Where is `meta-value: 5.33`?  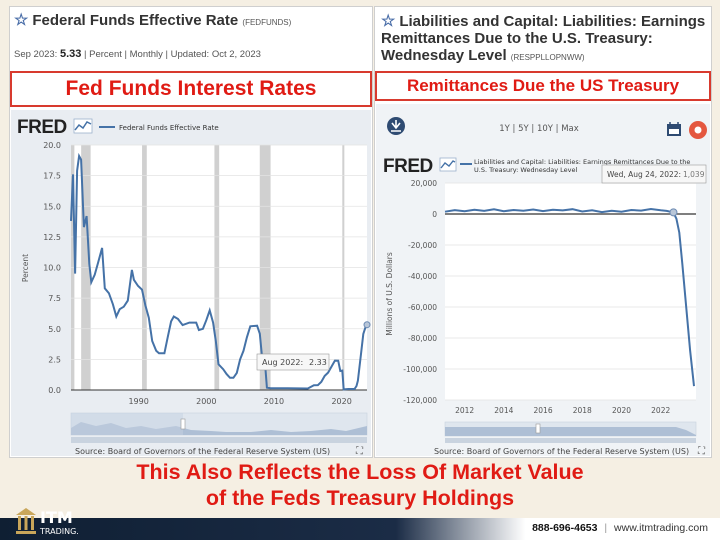
meta-value: 5.33 is located at coordinates (70, 54).